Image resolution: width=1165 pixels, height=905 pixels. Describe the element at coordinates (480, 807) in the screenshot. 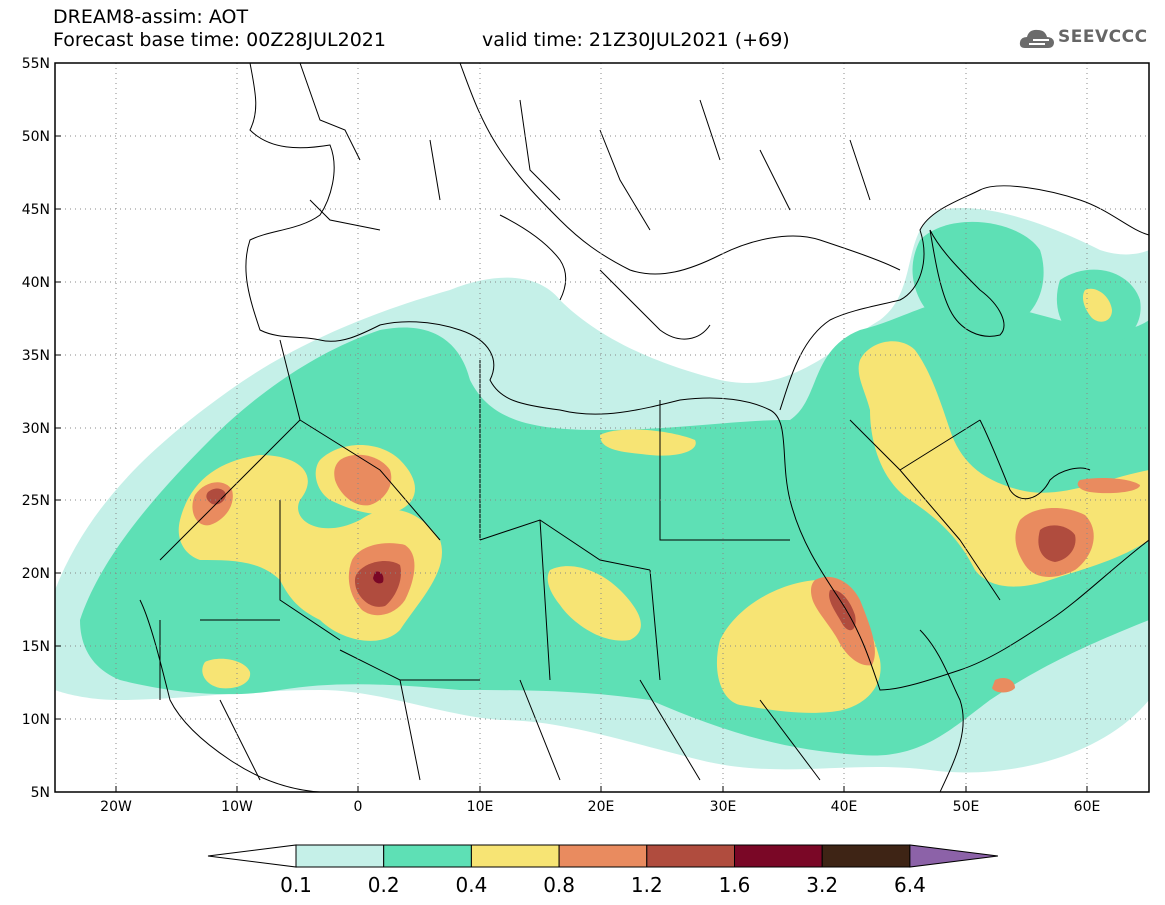

I see `lon-label: 10E` at that location.